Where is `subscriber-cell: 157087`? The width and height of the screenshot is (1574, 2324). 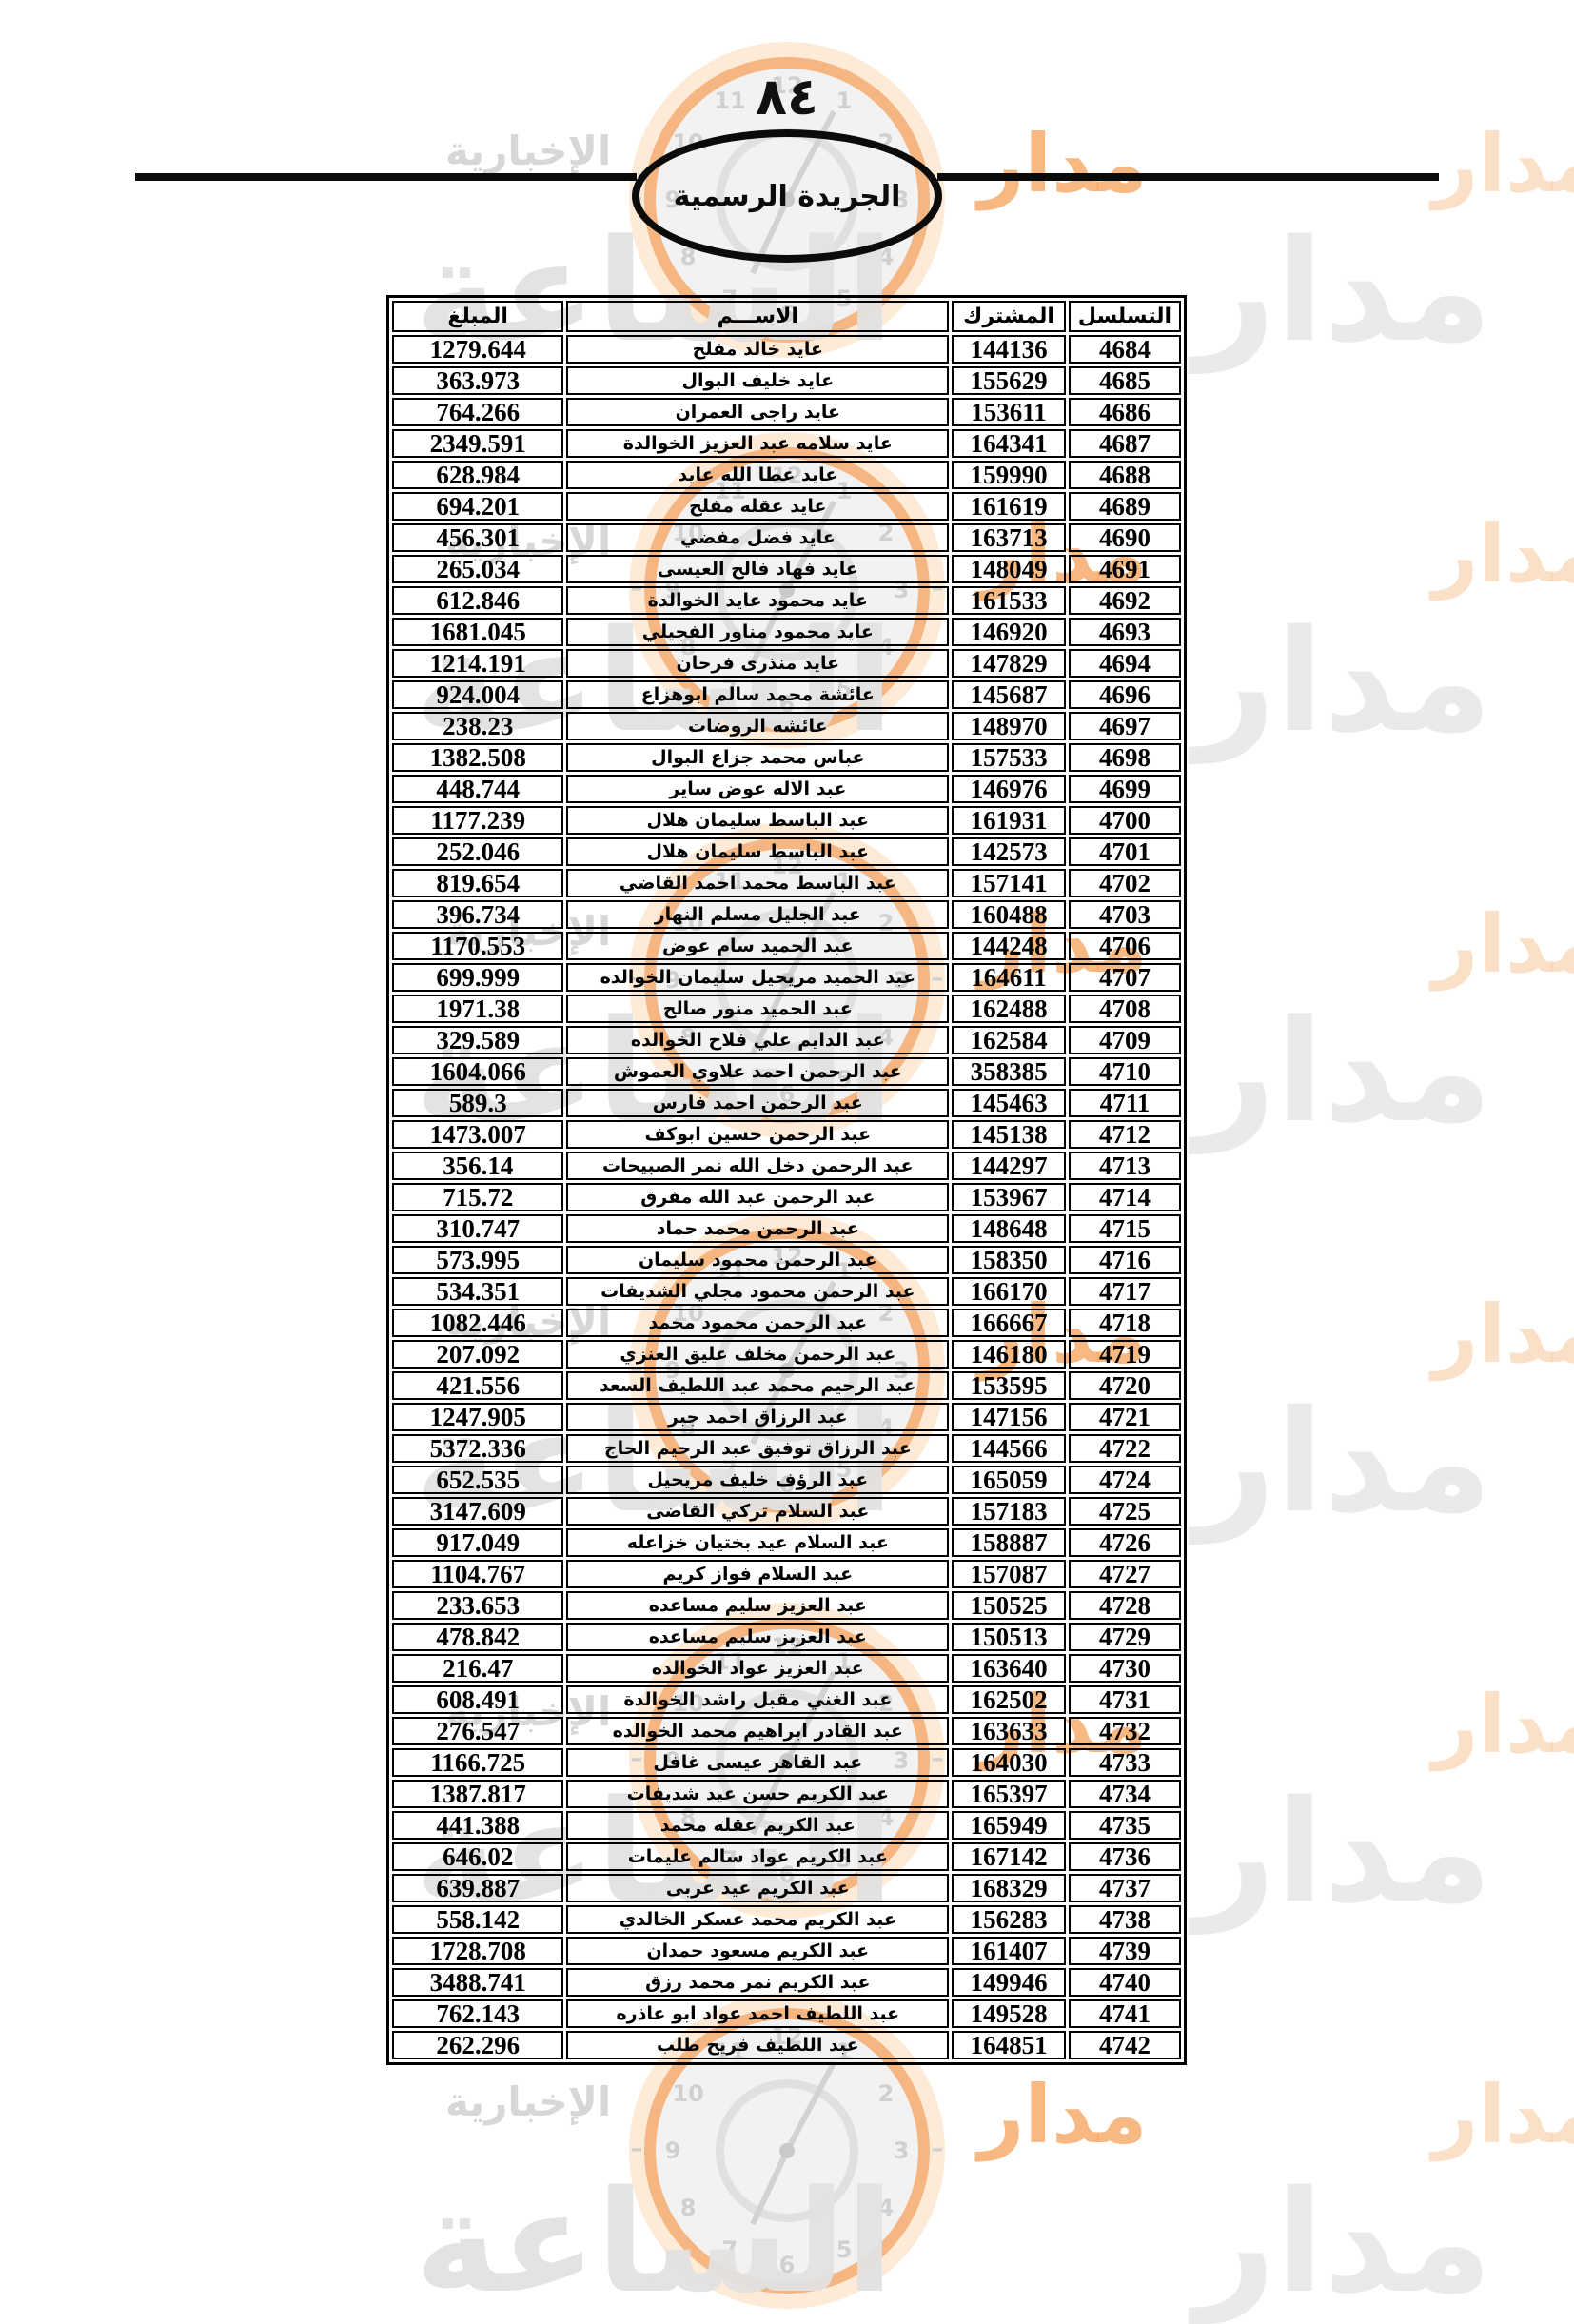
subscriber-cell: 157087 is located at coordinates (1009, 1574).